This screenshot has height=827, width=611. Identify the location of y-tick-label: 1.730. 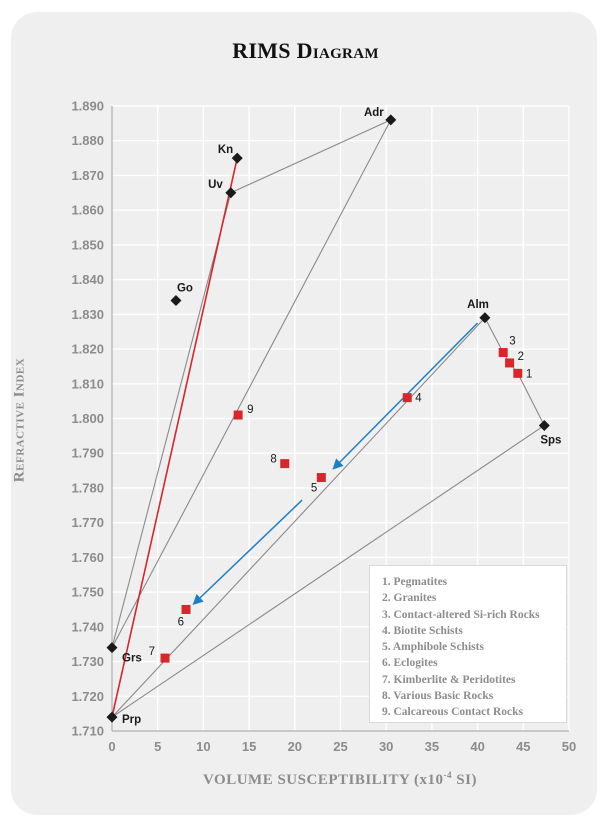
(87, 661).